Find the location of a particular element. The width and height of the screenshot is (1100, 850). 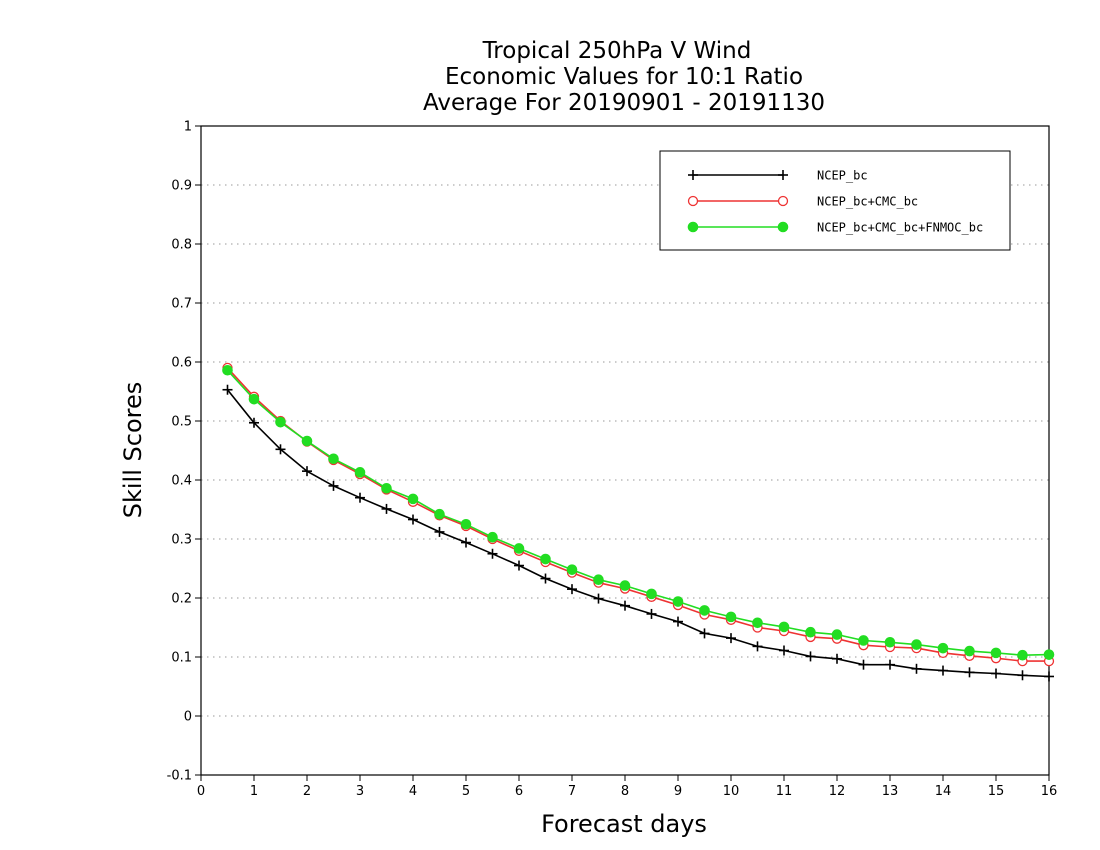

x-tick-label: 12 is located at coordinates (837, 791).